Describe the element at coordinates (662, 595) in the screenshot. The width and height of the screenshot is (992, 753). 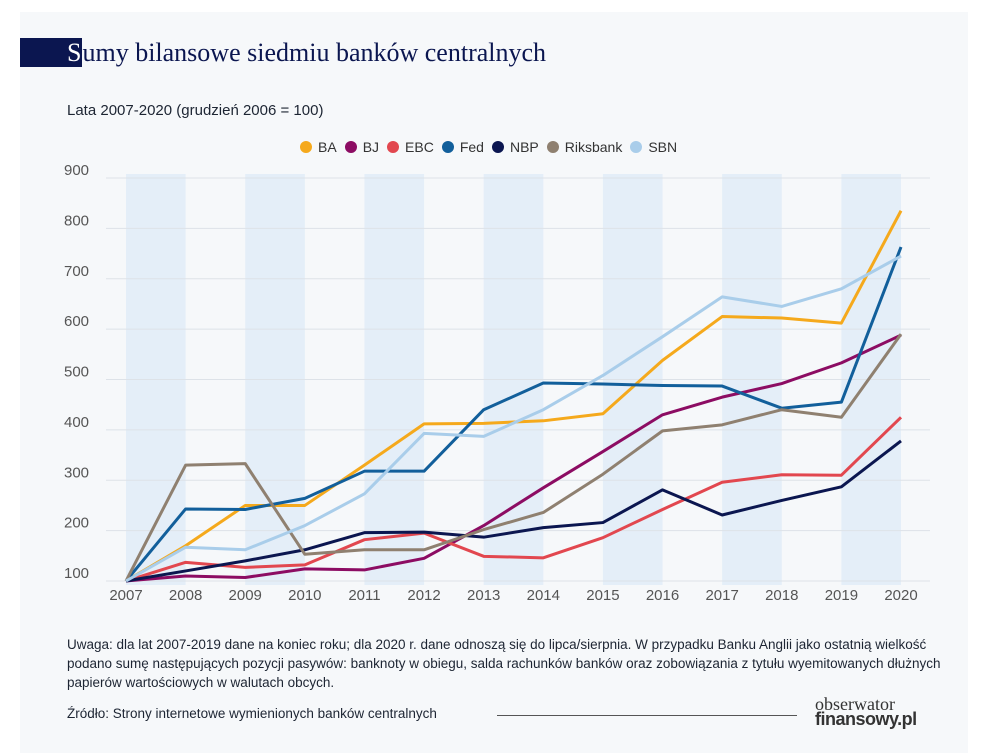
I see `x-tick-label: 2016` at that location.